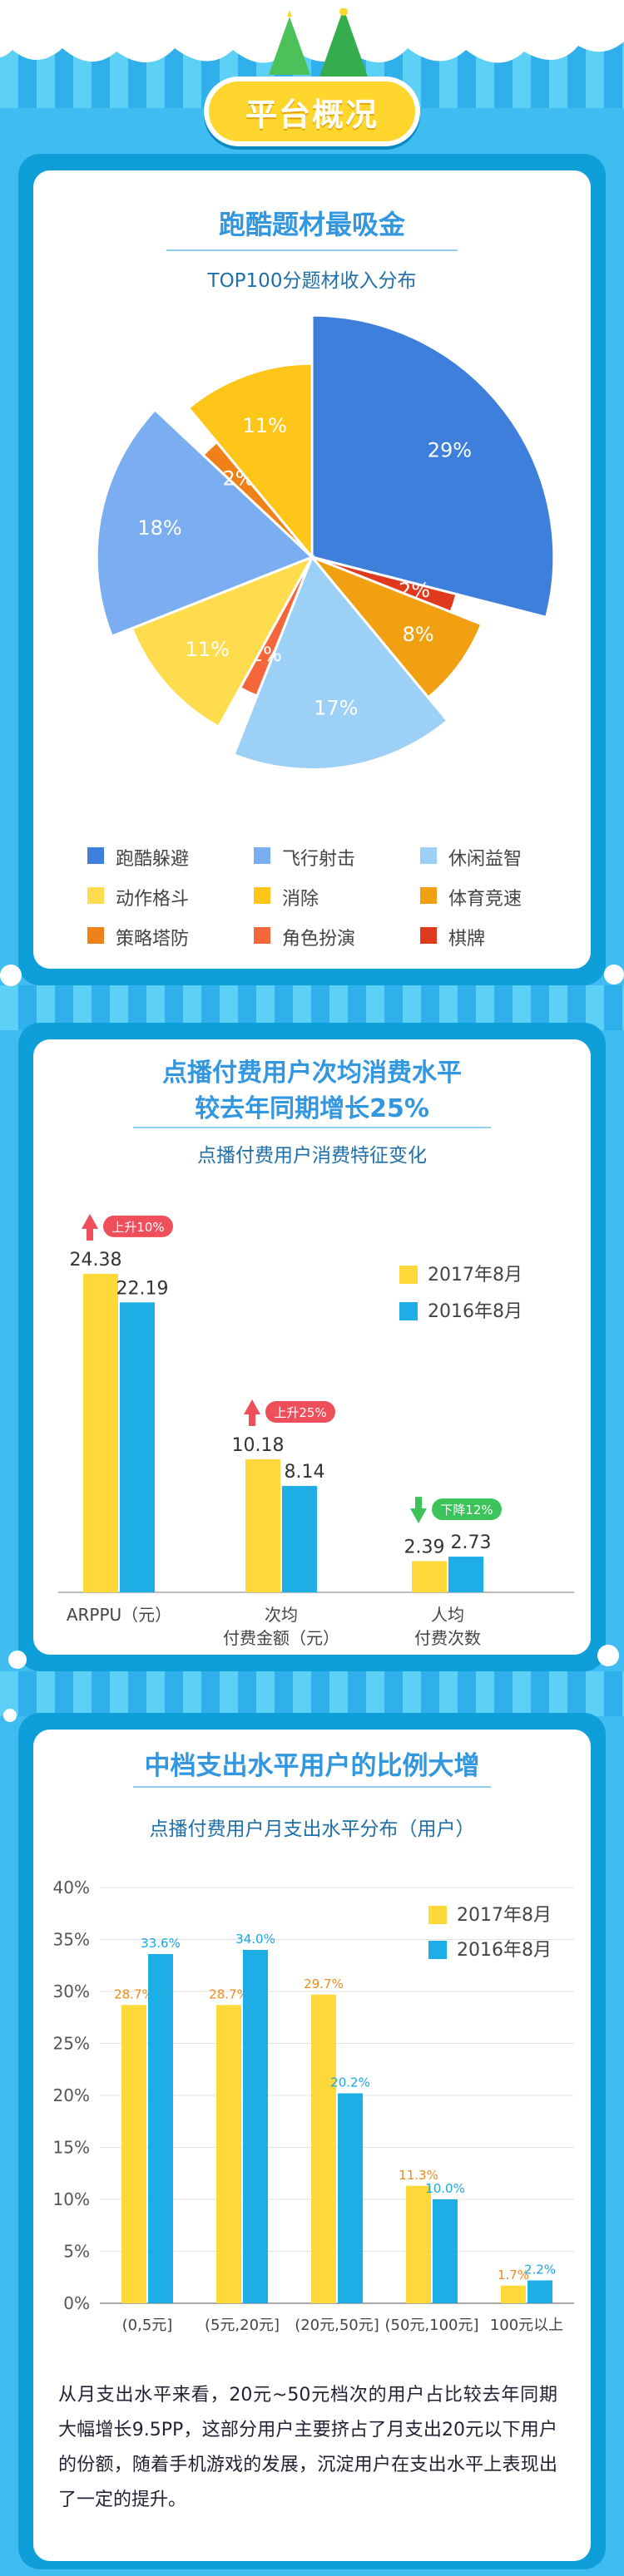 This screenshot has height=2576, width=624. Describe the element at coordinates (262, 935) in the screenshot. I see `legend-swatch-角色扮演` at that location.